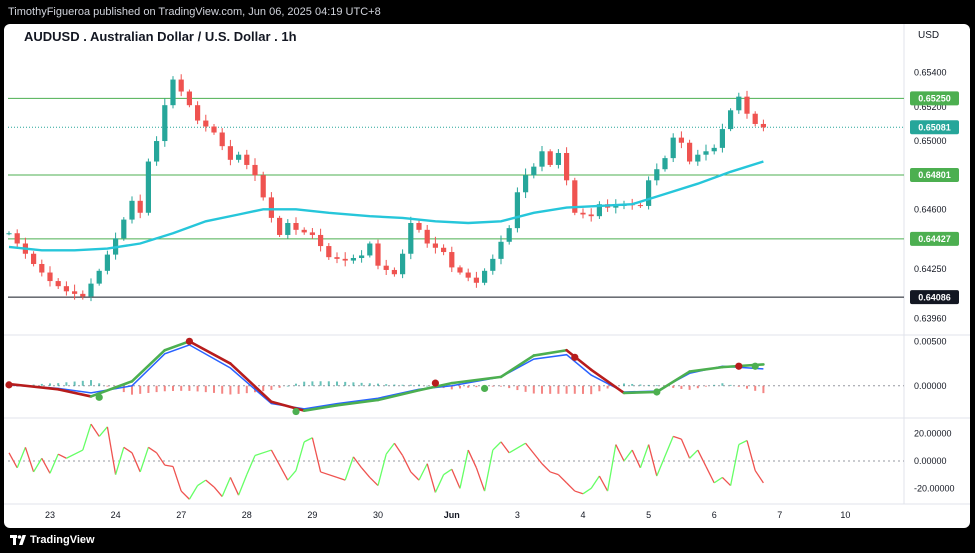 This screenshot has height=553, width=975. What do you see at coordinates (934, 488) in the screenshot?
I see `oscillator-tick-label: -20.00000` at bounding box center [934, 488].